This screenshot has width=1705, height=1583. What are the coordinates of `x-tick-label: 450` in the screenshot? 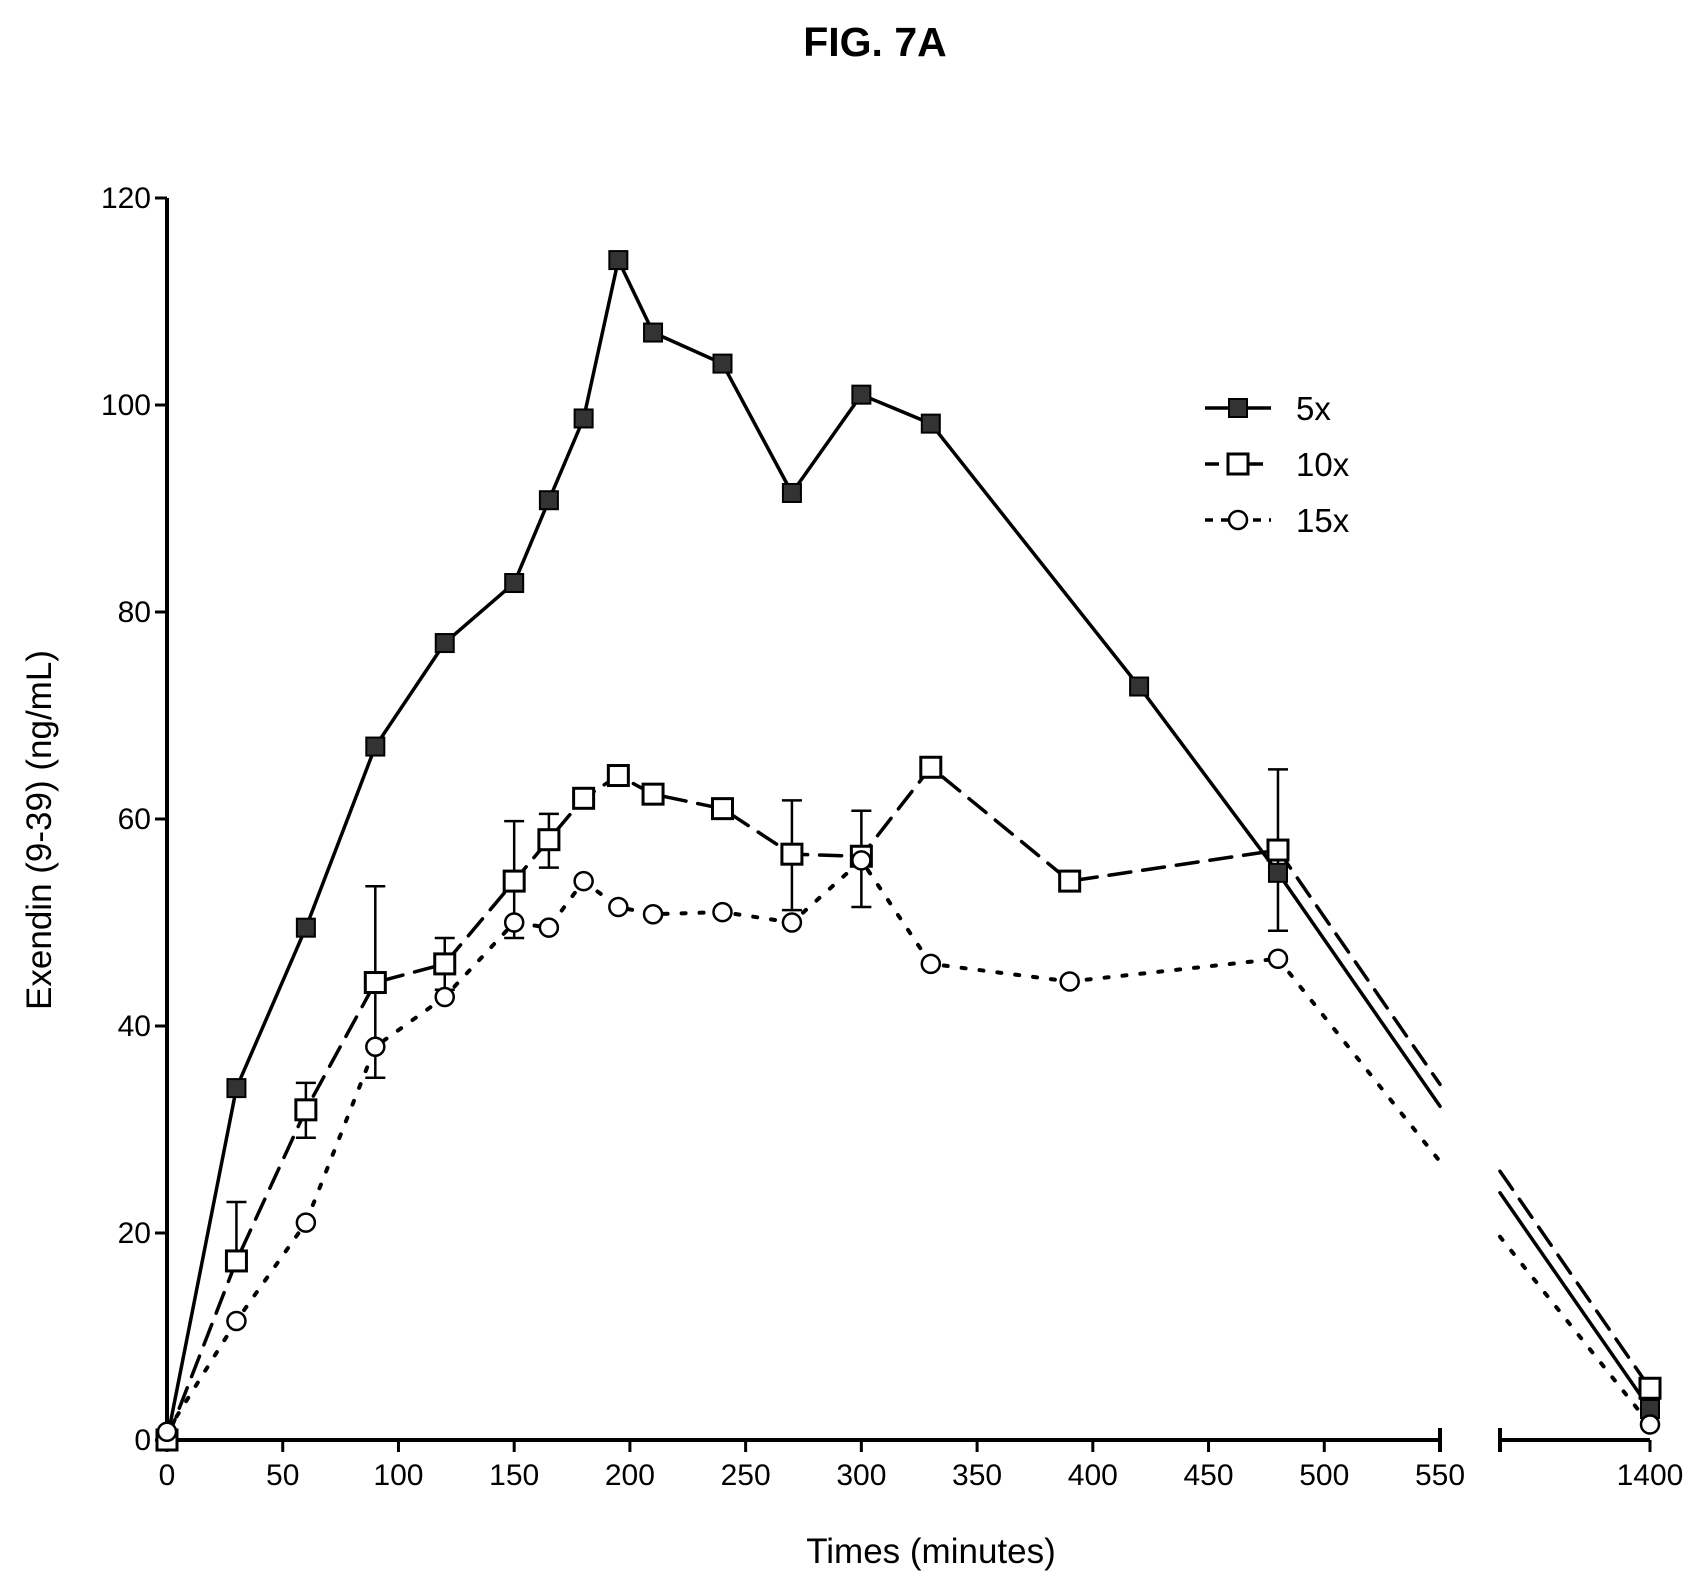 It's located at (1209, 1475).